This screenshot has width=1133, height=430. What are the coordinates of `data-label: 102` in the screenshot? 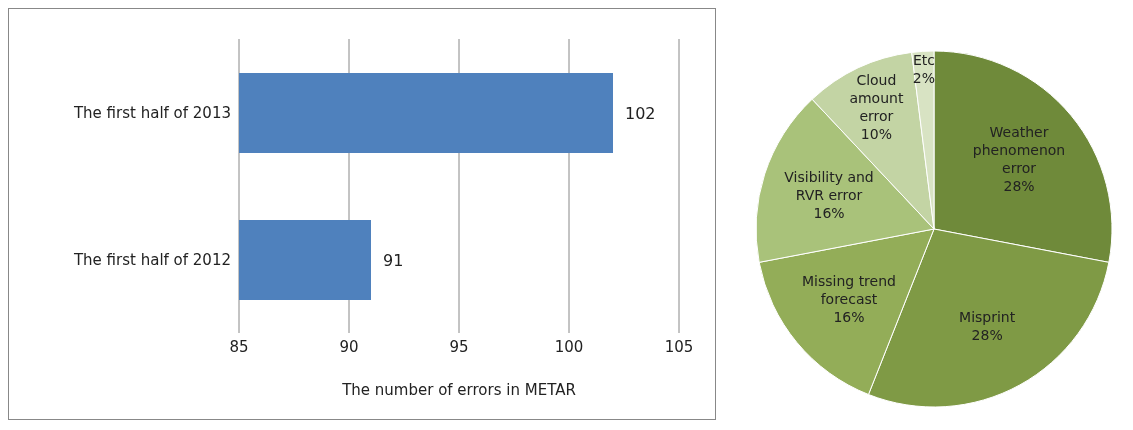 It's located at (640, 113).